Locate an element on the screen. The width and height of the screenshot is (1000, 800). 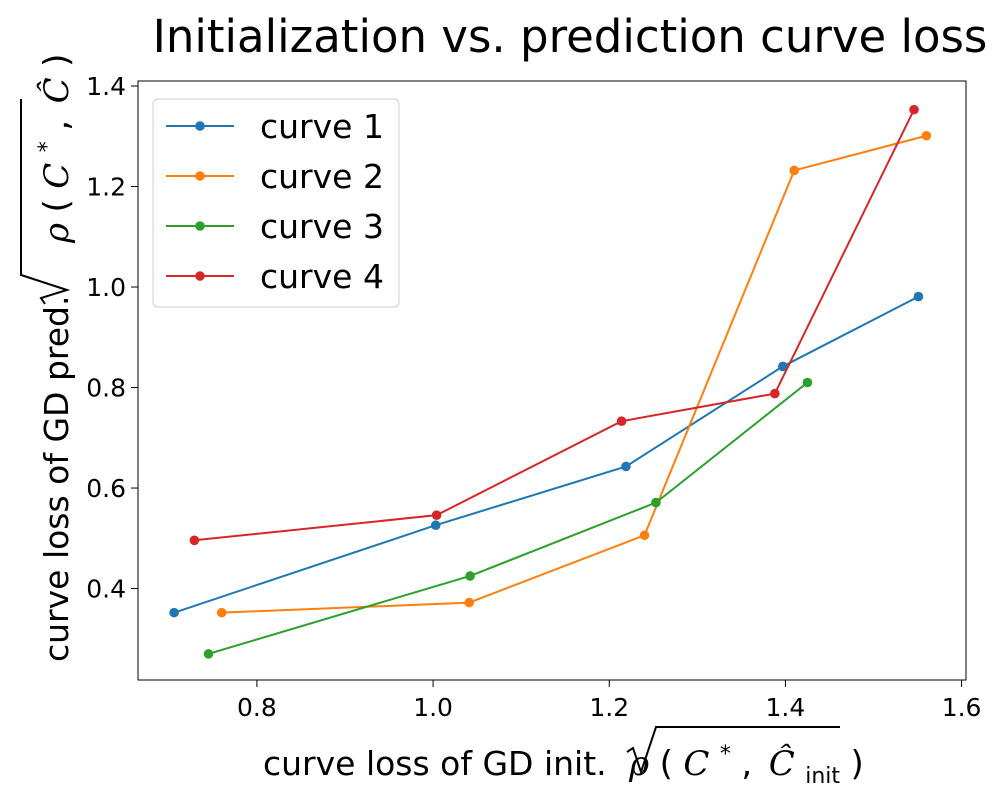
y-axis-label: curve loss of GD pred. ρ ( C * , Ĉ ) is located at coordinates (48, 358).